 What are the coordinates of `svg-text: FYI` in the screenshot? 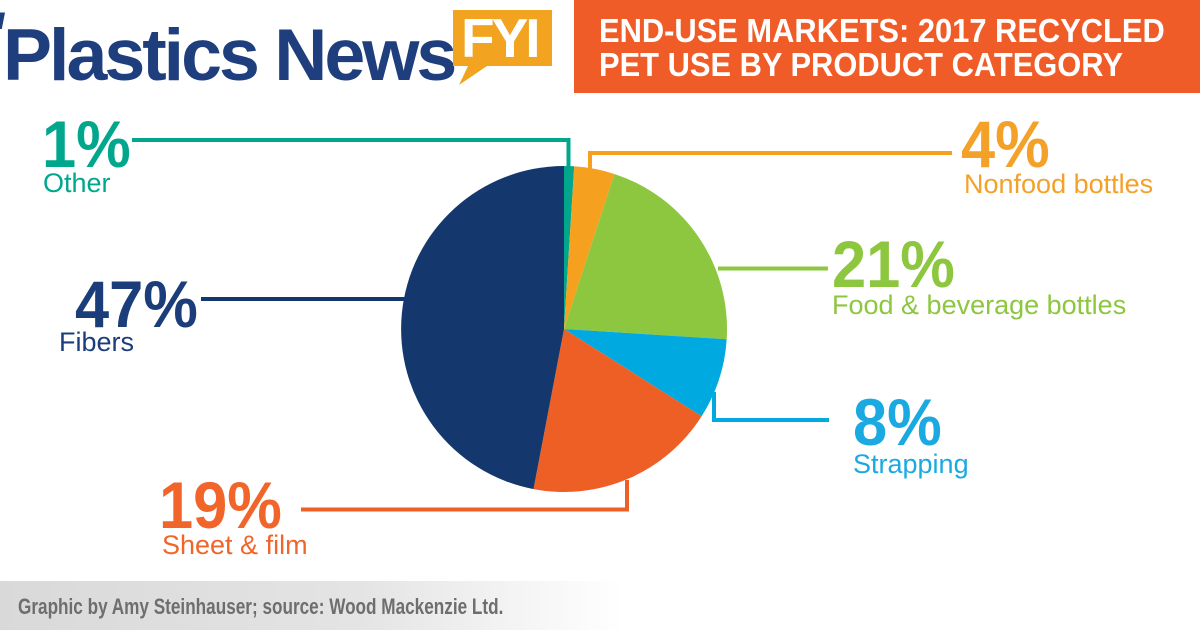 It's located at (499, 38).